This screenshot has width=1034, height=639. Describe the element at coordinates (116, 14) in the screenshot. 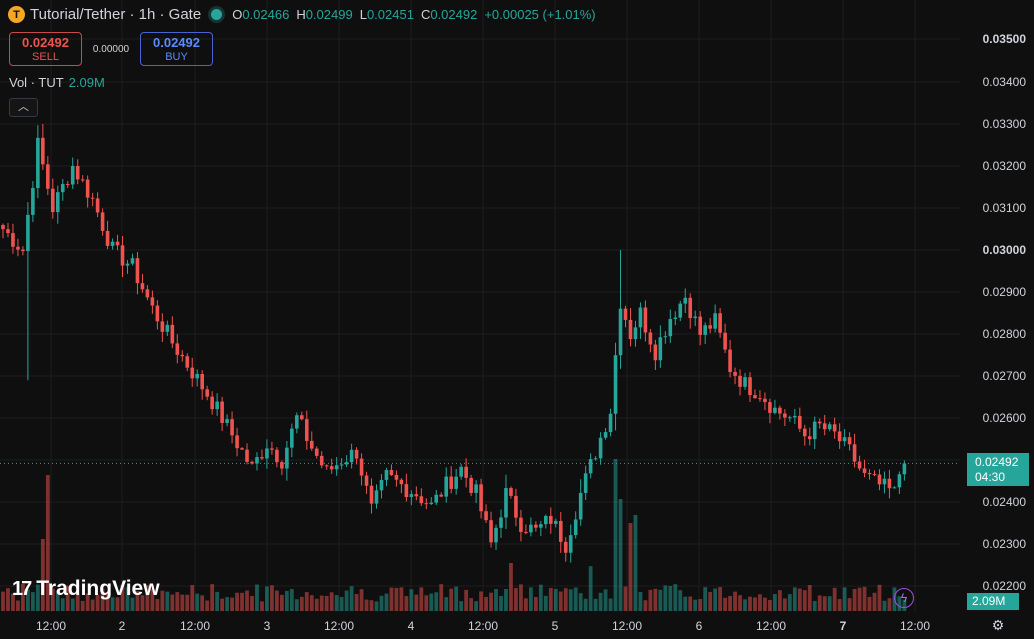

I see `symbol-title: Tutorial/Tether · 1h · Gate` at that location.